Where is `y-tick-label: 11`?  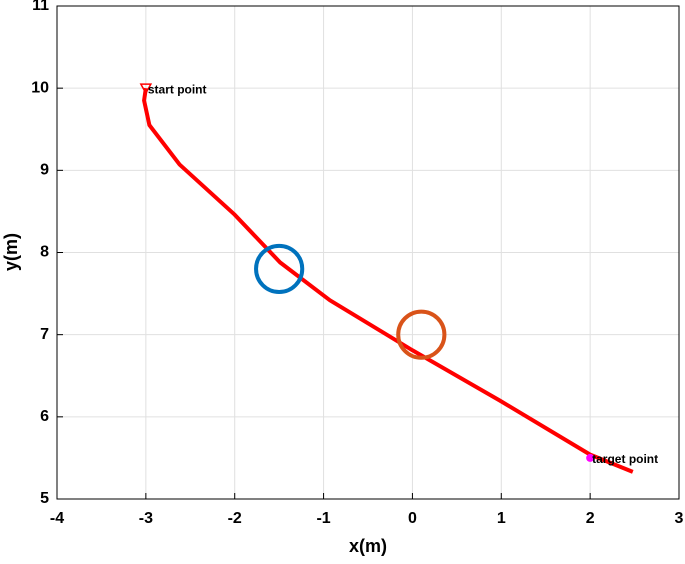
y-tick-label: 11 is located at coordinates (40, 7).